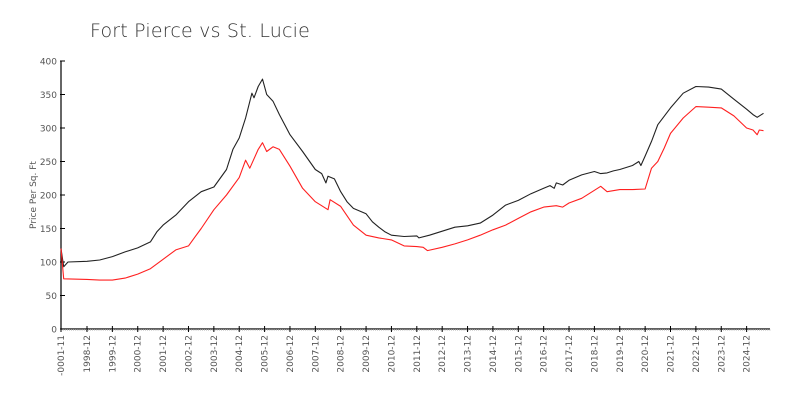  What do you see at coordinates (48, 230) in the screenshot?
I see `y-tick-label: 150` at bounding box center [48, 230].